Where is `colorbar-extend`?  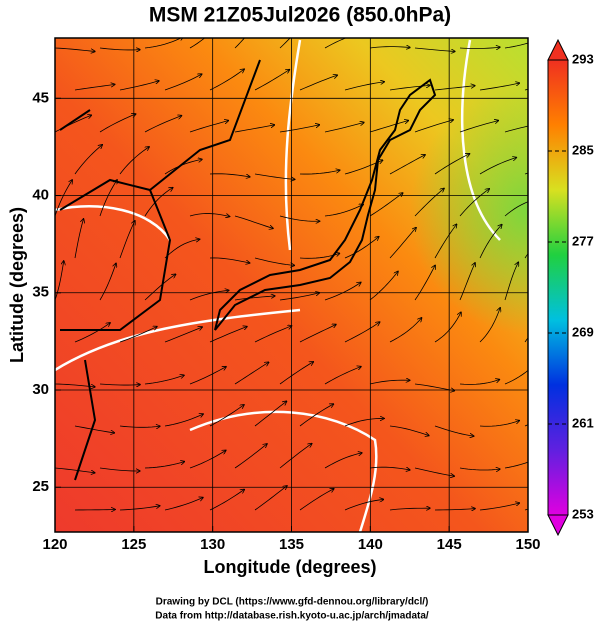
colorbar-extend is located at coordinates (558, 49).